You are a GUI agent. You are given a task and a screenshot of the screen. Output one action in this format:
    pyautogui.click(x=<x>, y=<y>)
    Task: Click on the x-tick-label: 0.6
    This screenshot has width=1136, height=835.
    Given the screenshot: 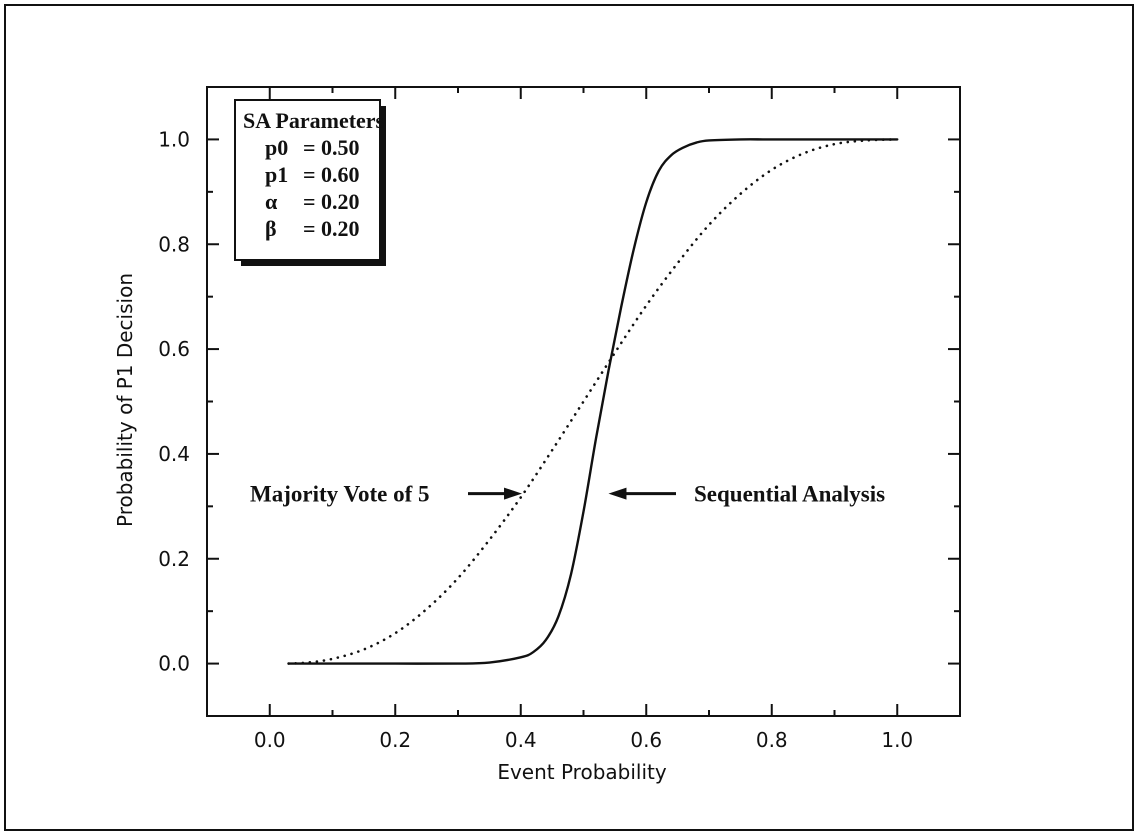 What is the action you would take?
    pyautogui.click(x=646, y=740)
    